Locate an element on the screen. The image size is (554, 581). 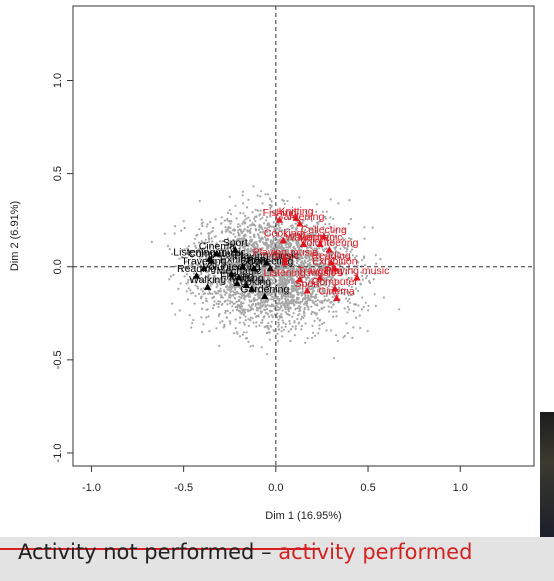
y-axis-title: Dim 2 (6.91%) is located at coordinates (15, 236).